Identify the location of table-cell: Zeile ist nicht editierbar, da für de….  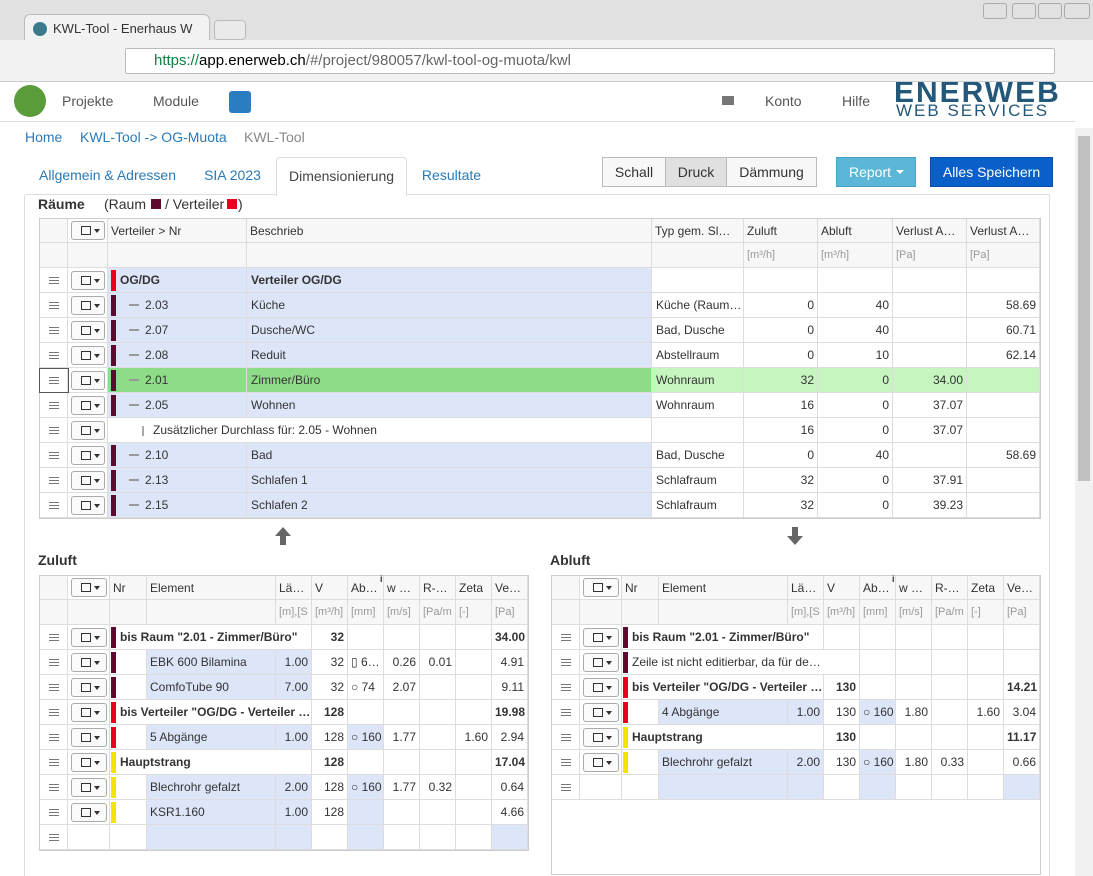
(744, 662).